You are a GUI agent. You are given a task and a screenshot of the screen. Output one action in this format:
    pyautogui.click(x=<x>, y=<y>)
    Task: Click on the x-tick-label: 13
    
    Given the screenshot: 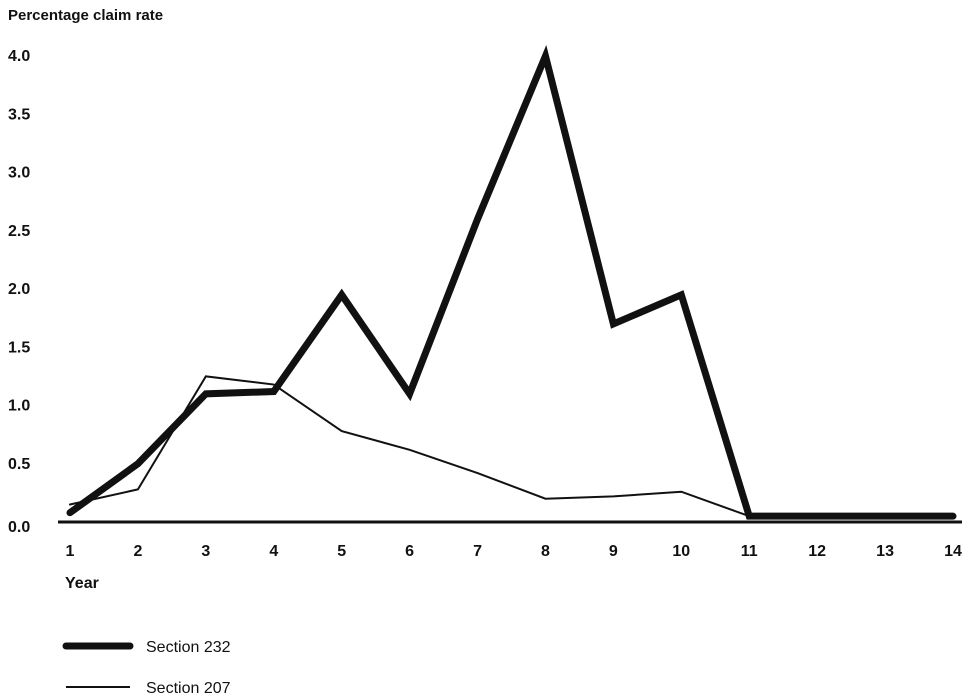 What is the action you would take?
    pyautogui.click(x=885, y=551)
    